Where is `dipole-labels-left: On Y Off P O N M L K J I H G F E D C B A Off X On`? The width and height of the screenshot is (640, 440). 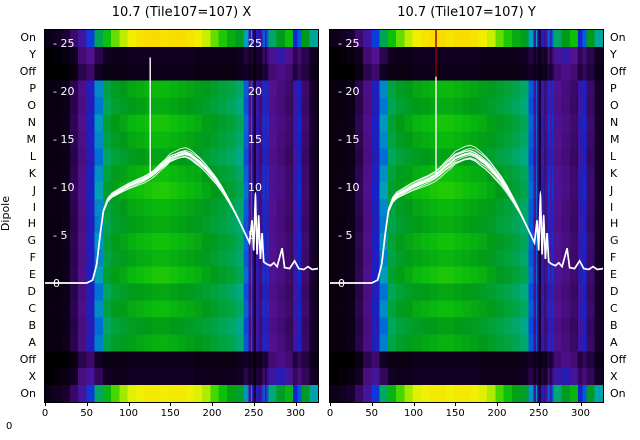
dipole-labels-left: On Y Off P O N M L K J I H G F E D C B A Off X On is located at coordinates (19, 220).